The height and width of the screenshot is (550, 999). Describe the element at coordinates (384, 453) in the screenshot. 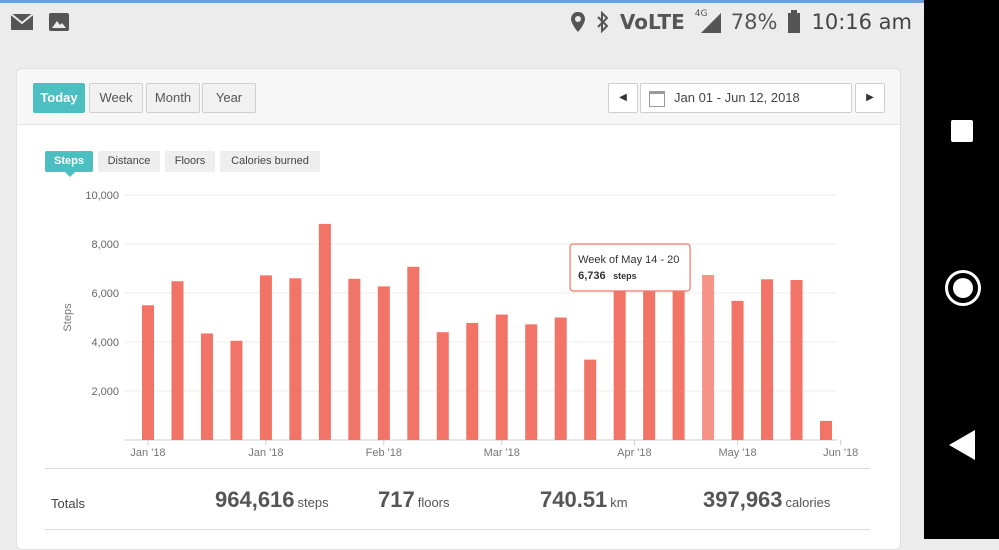

I see `x-tick-label: Feb '18` at that location.